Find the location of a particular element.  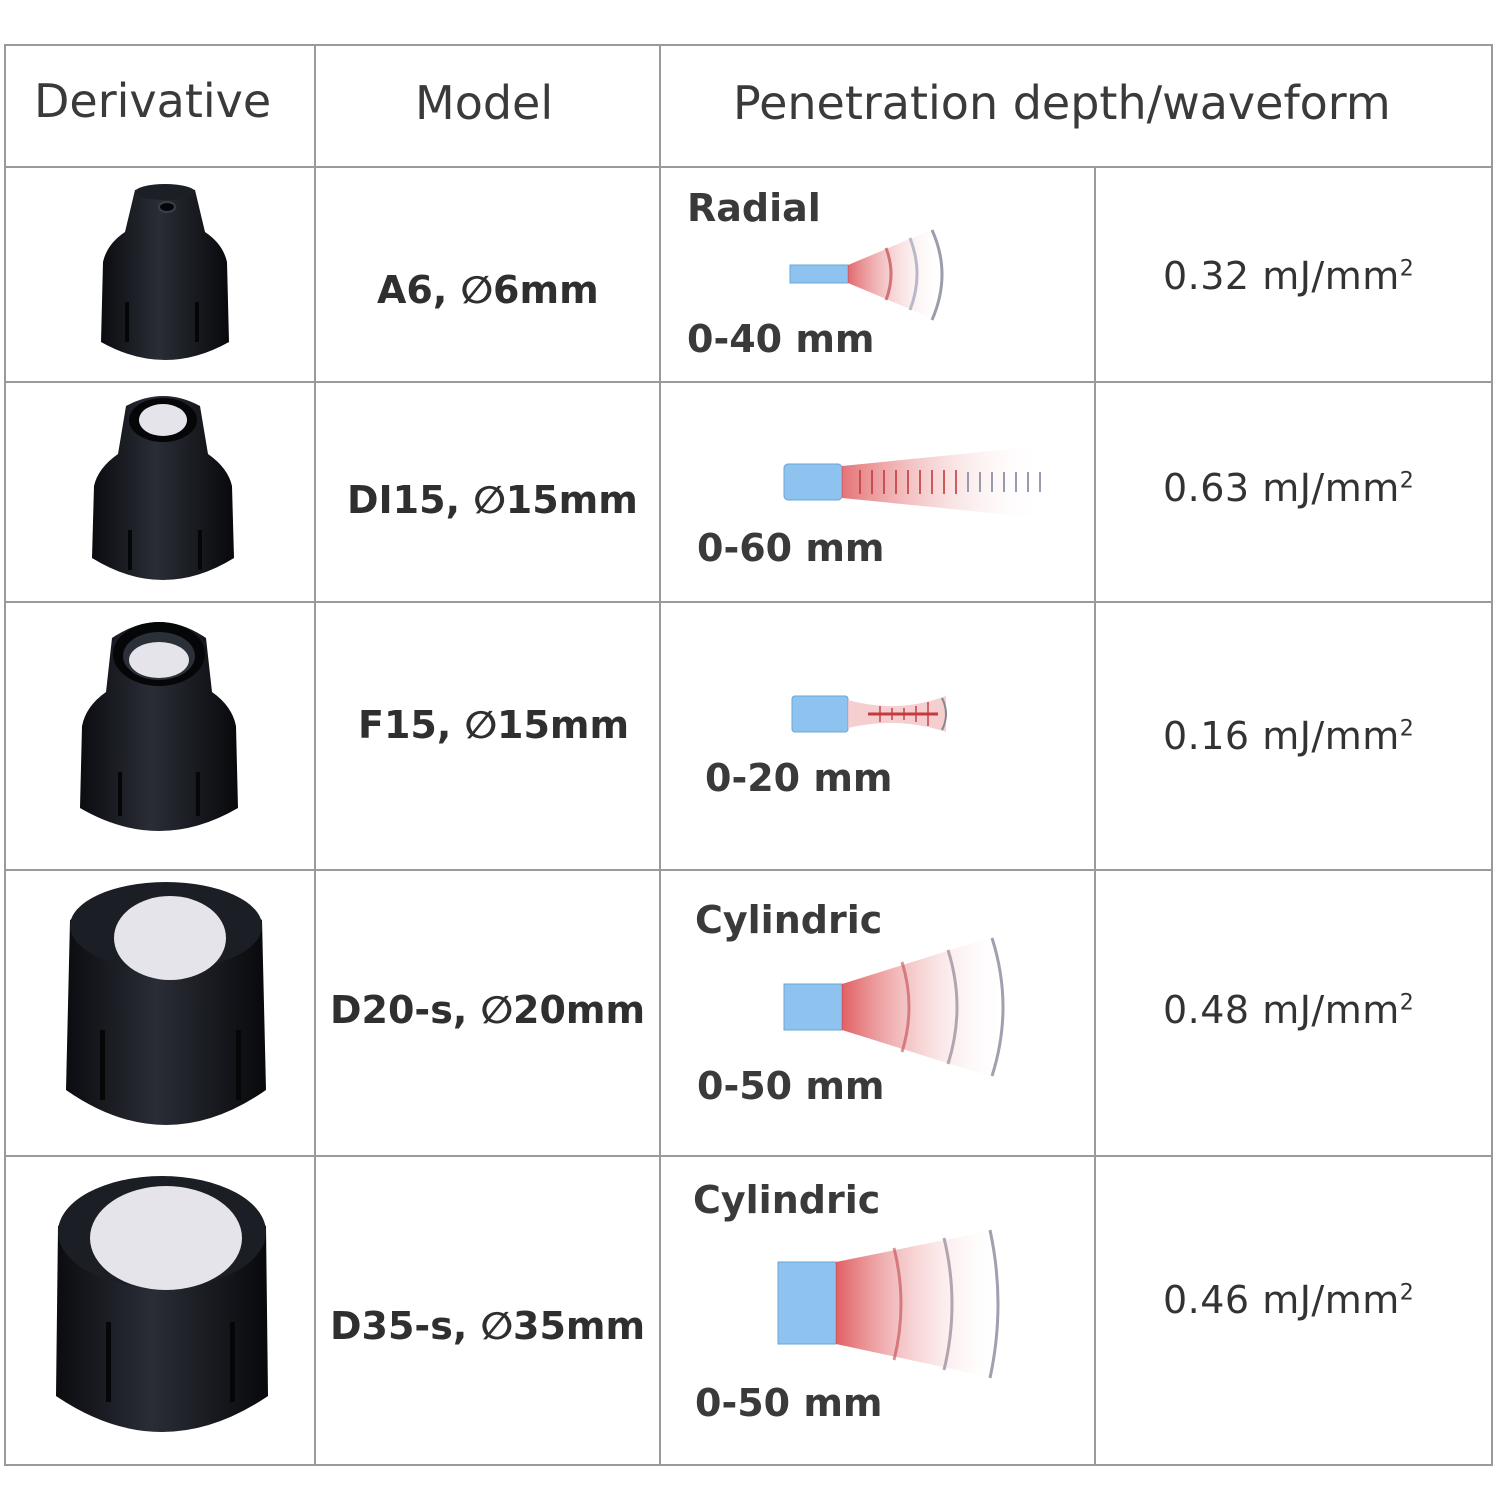

applicator-f15-photo is located at coordinates (159, 726).